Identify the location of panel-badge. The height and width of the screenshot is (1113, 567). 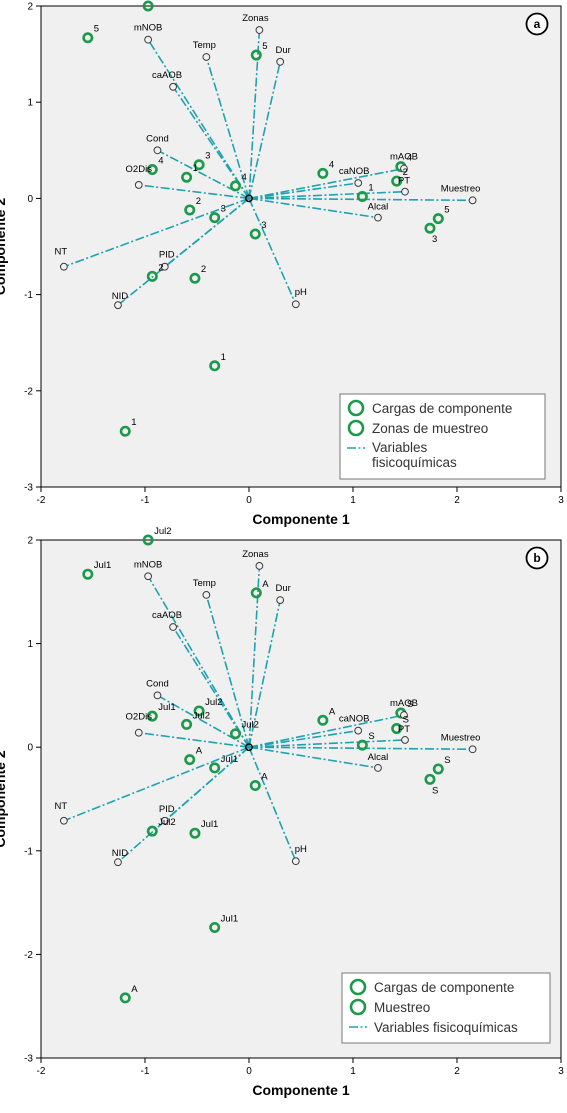
(537, 24).